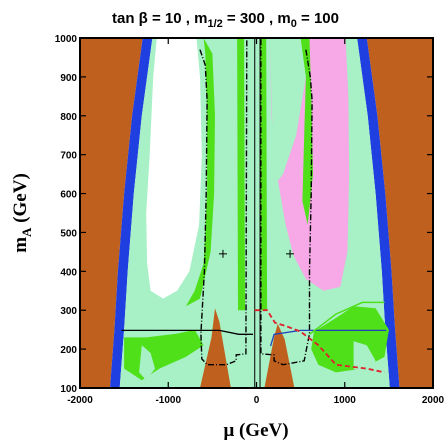 The width and height of the screenshot is (448, 443). I want to click on title-sub-m12: 1/2, so click(214, 24).